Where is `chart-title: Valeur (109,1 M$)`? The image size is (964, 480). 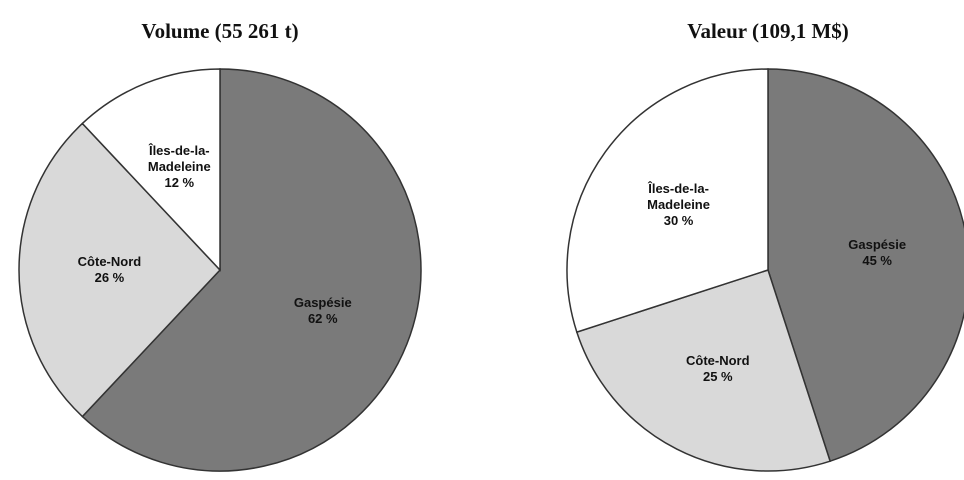 chart-title: Valeur (109,1 M$) is located at coordinates (768, 31).